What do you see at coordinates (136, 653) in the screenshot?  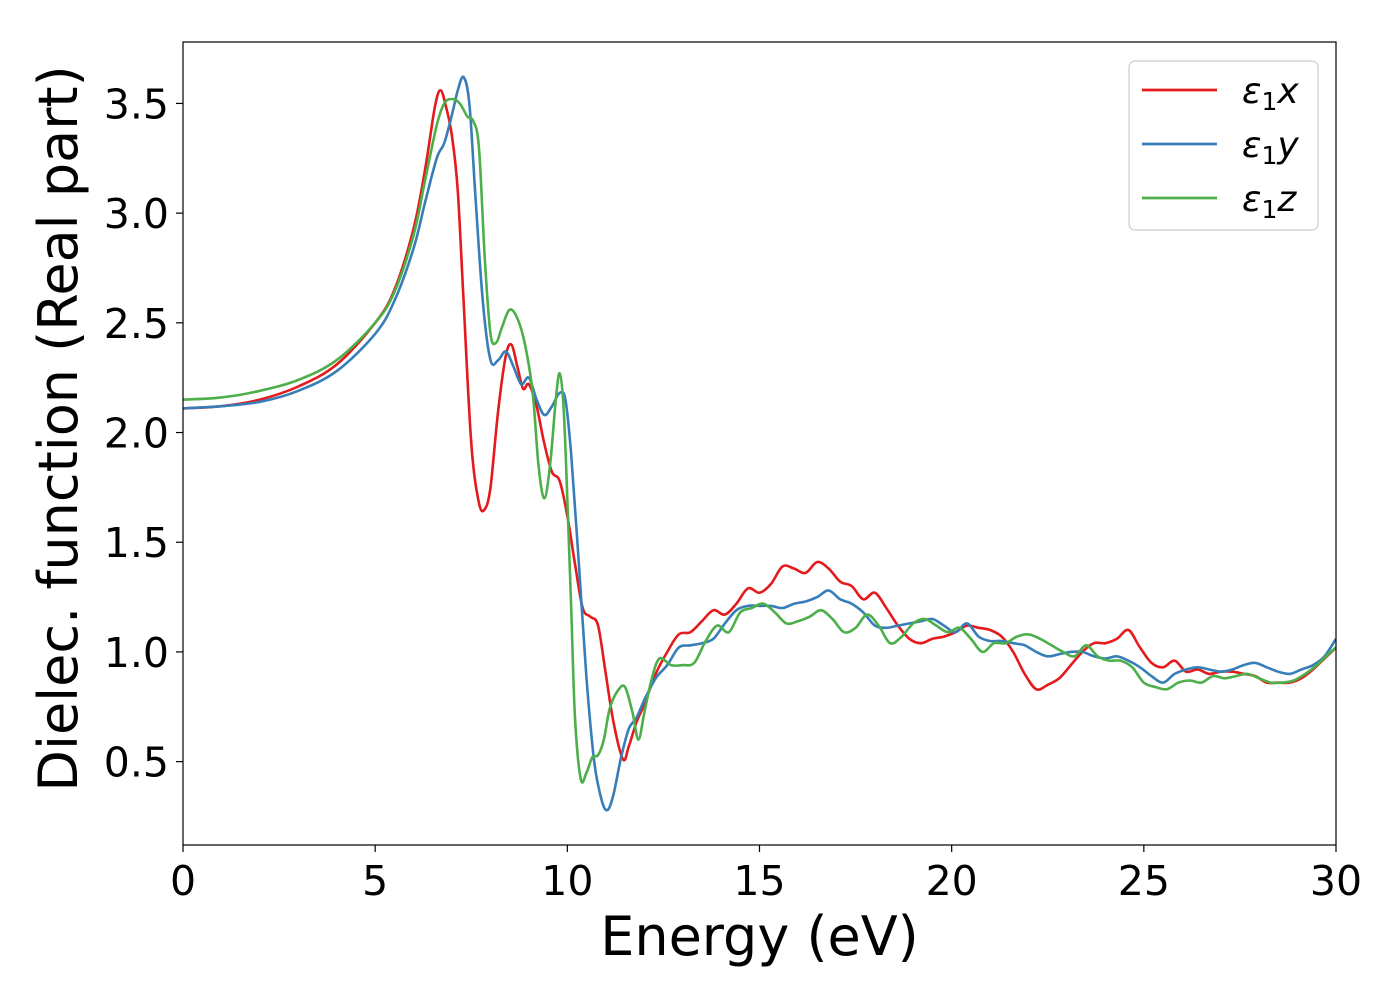 I see `y-tick-label: 1.0` at bounding box center [136, 653].